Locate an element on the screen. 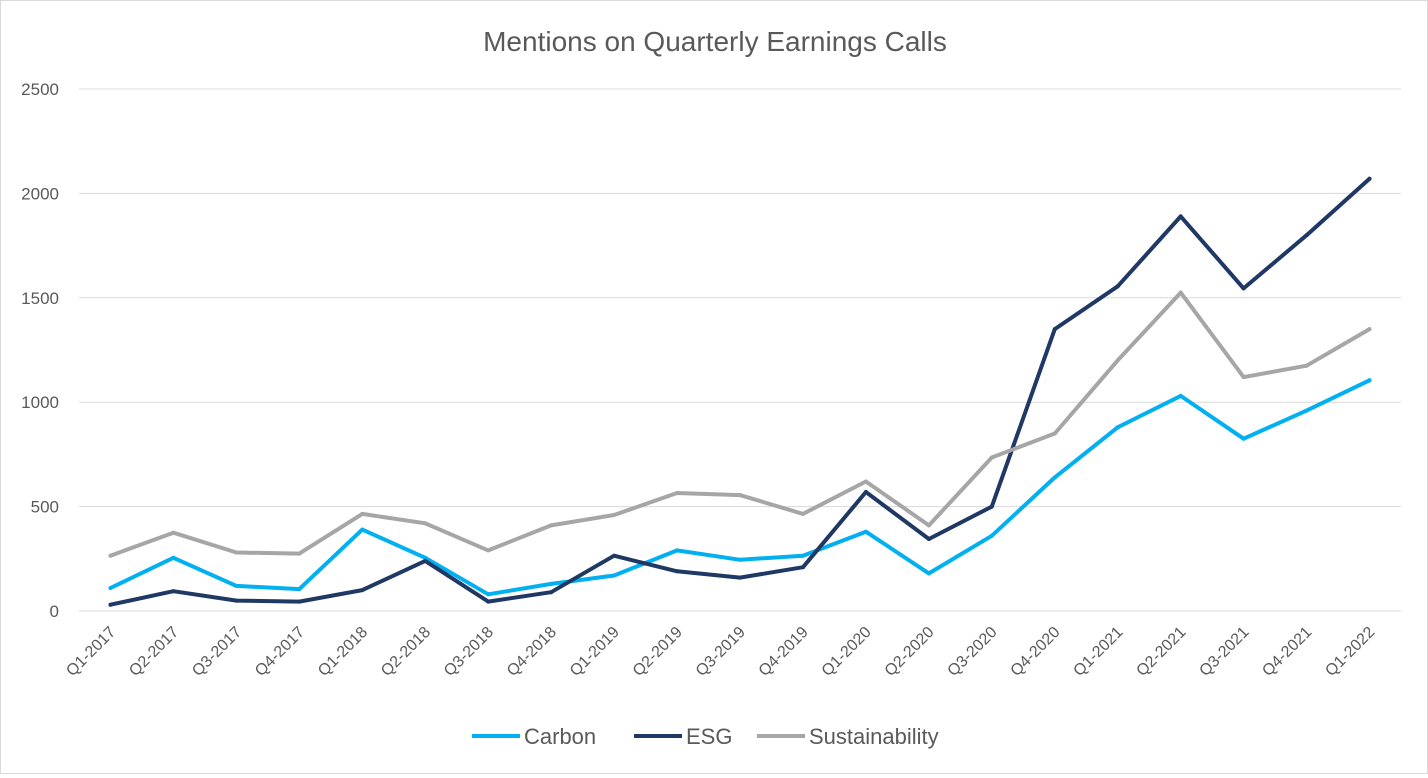  y-tick-label: 1000 is located at coordinates (40, 402).